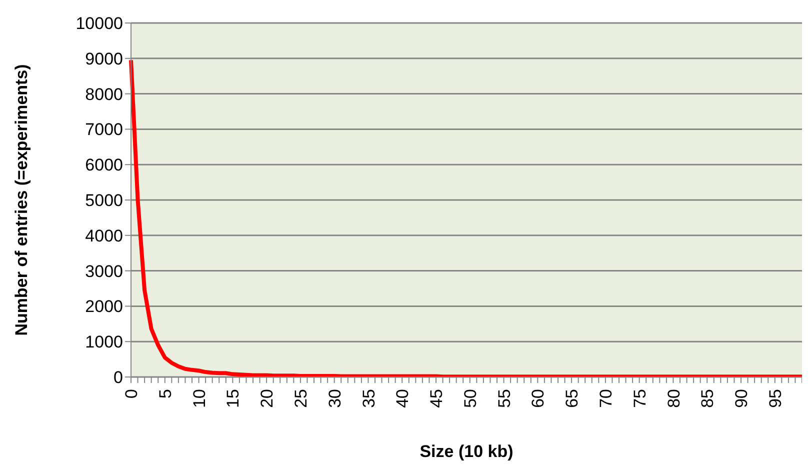  What do you see at coordinates (104, 130) in the screenshot?
I see `y-tick-label: 7000` at bounding box center [104, 130].